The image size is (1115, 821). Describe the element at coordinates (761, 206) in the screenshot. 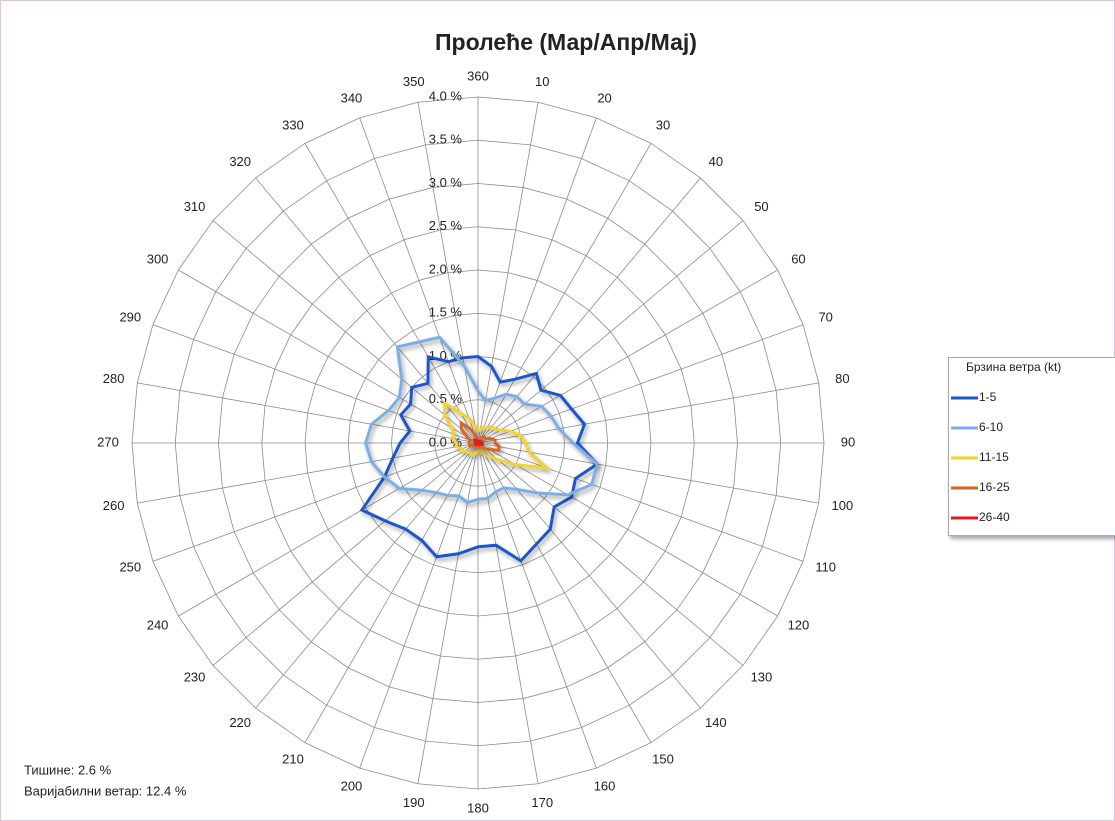

I see `category-label: 50` at that location.